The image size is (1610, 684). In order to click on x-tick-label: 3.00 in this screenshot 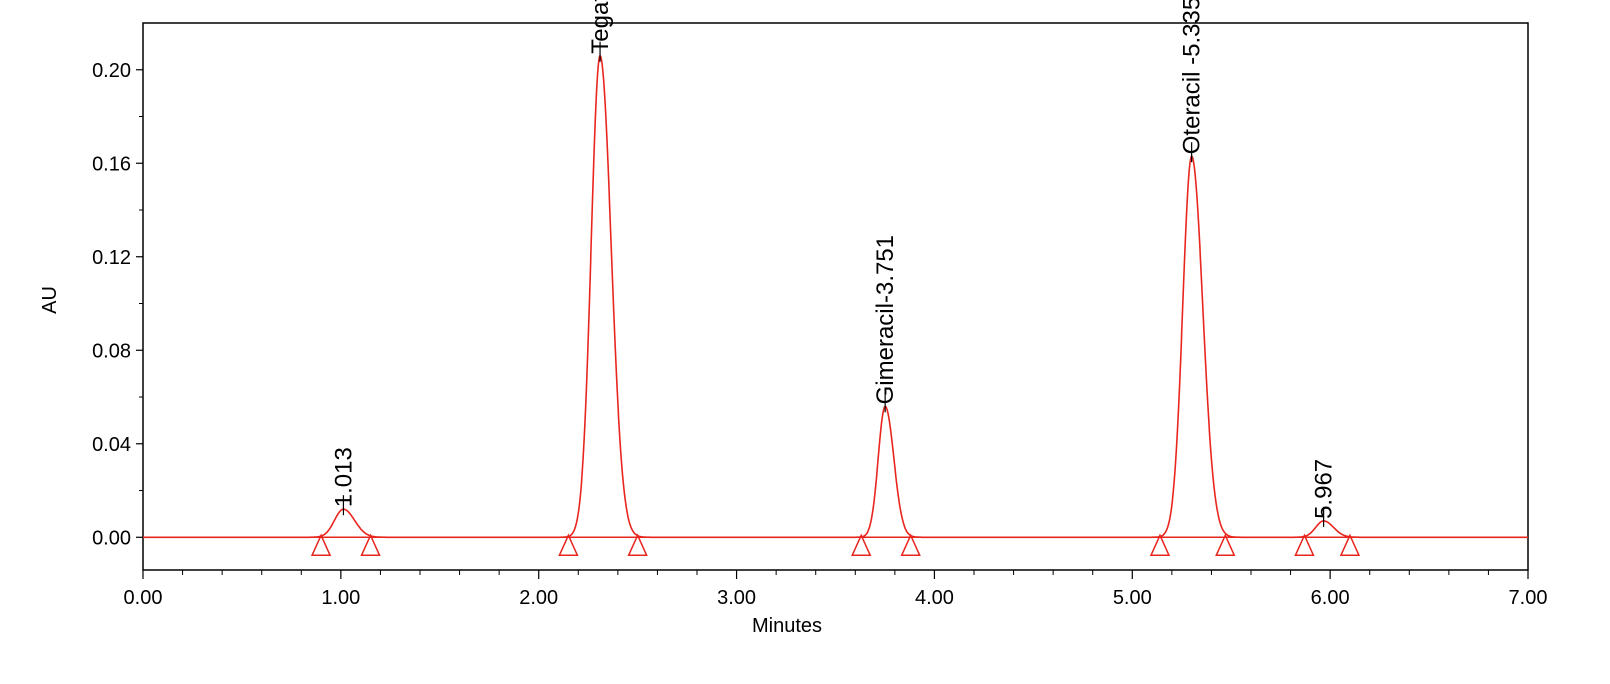, I will do `click(736, 598)`.